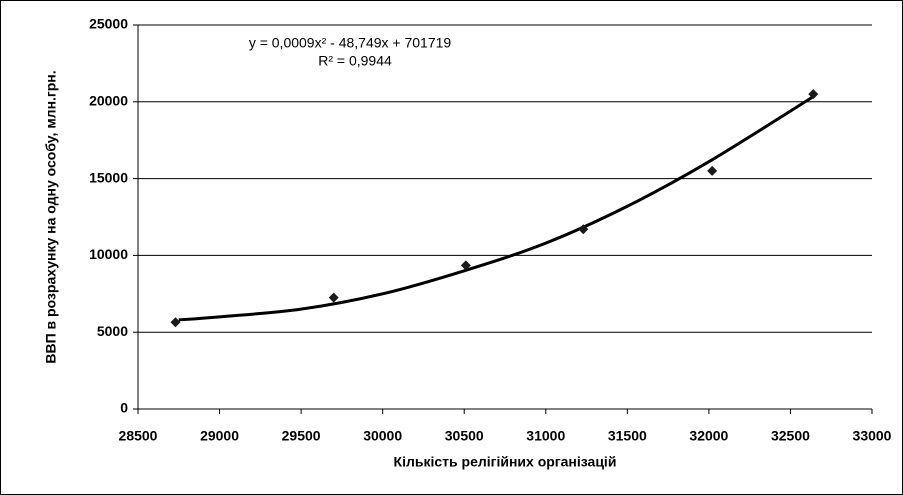 The image size is (903, 495). I want to click on y-tick-label: 15000, so click(108, 177).